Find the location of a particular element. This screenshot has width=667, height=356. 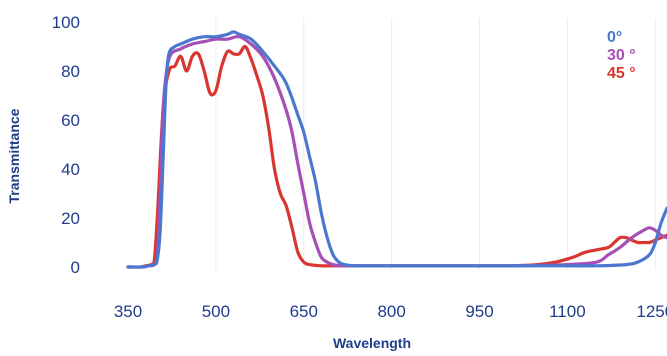

x-axis-title: Wavelength is located at coordinates (372, 343).